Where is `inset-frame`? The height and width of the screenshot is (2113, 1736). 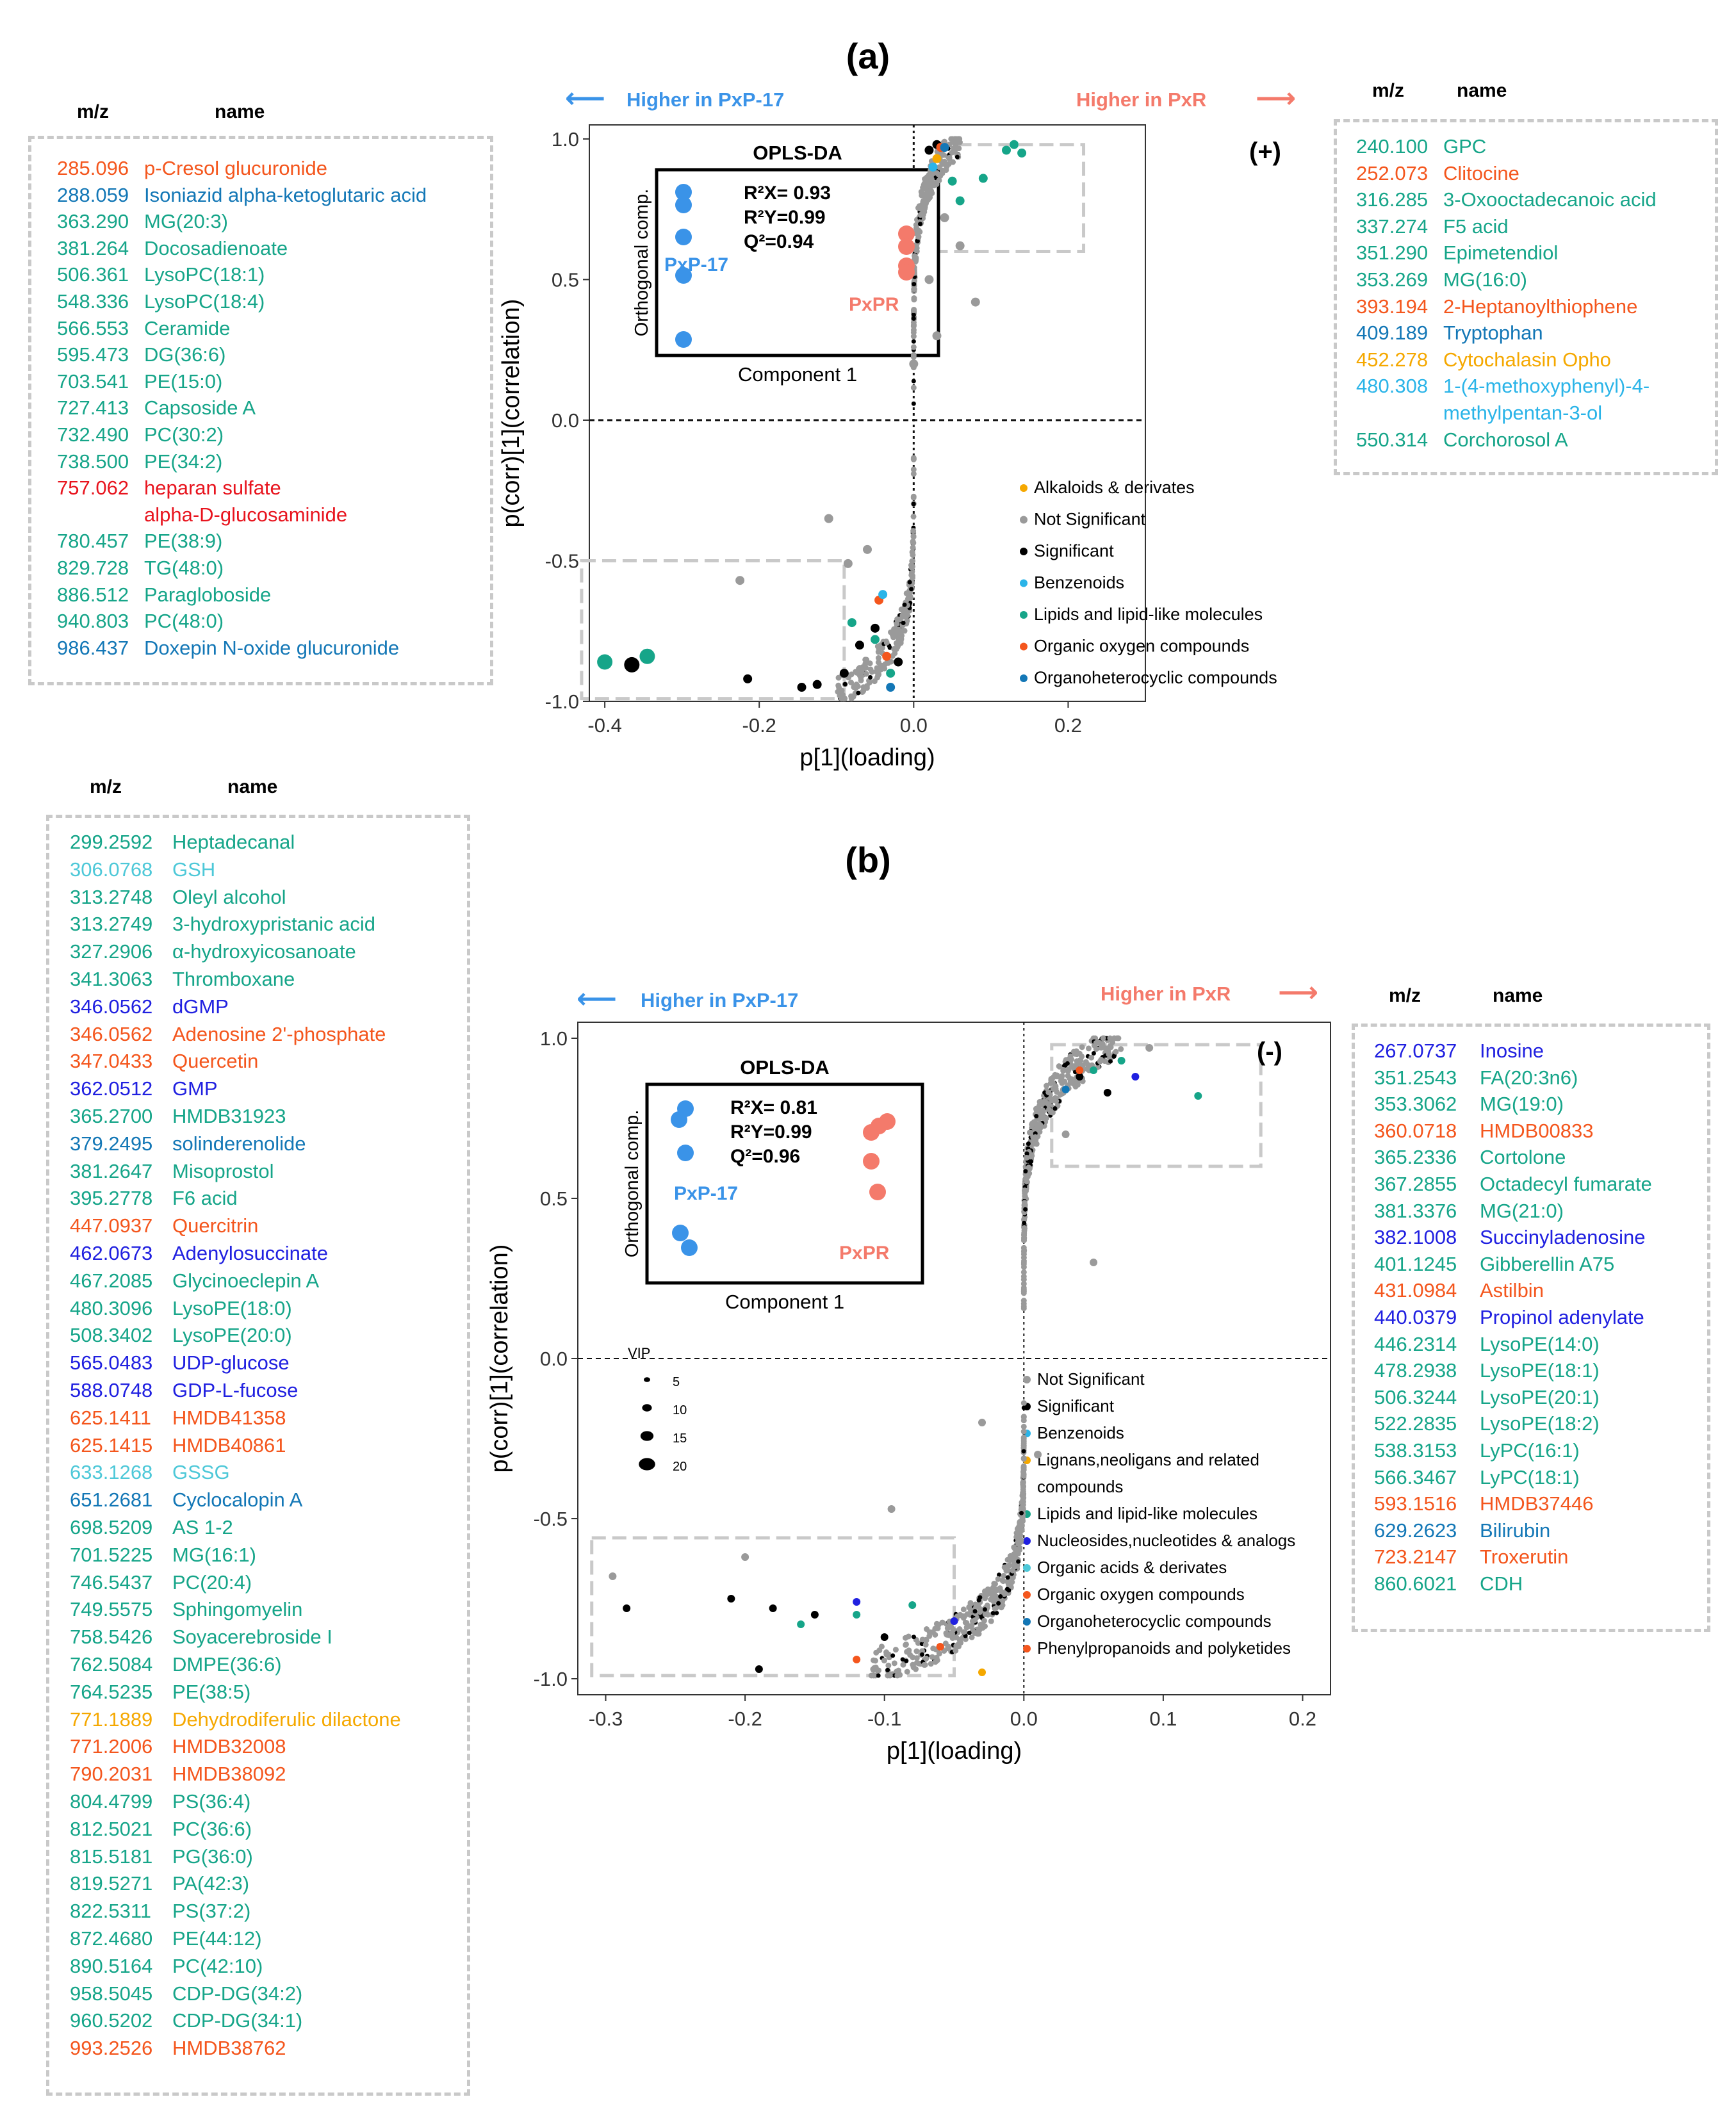
inset-frame is located at coordinates (797, 262).